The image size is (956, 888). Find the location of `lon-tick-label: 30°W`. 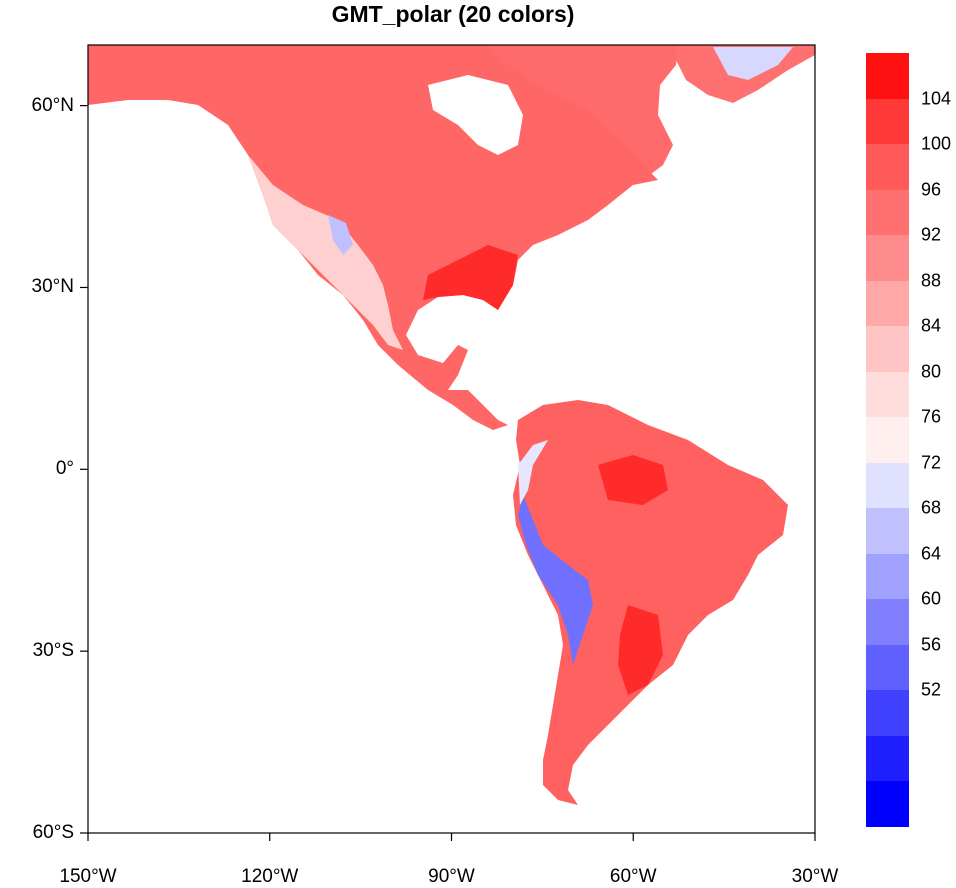

lon-tick-label: 30°W is located at coordinates (815, 876).